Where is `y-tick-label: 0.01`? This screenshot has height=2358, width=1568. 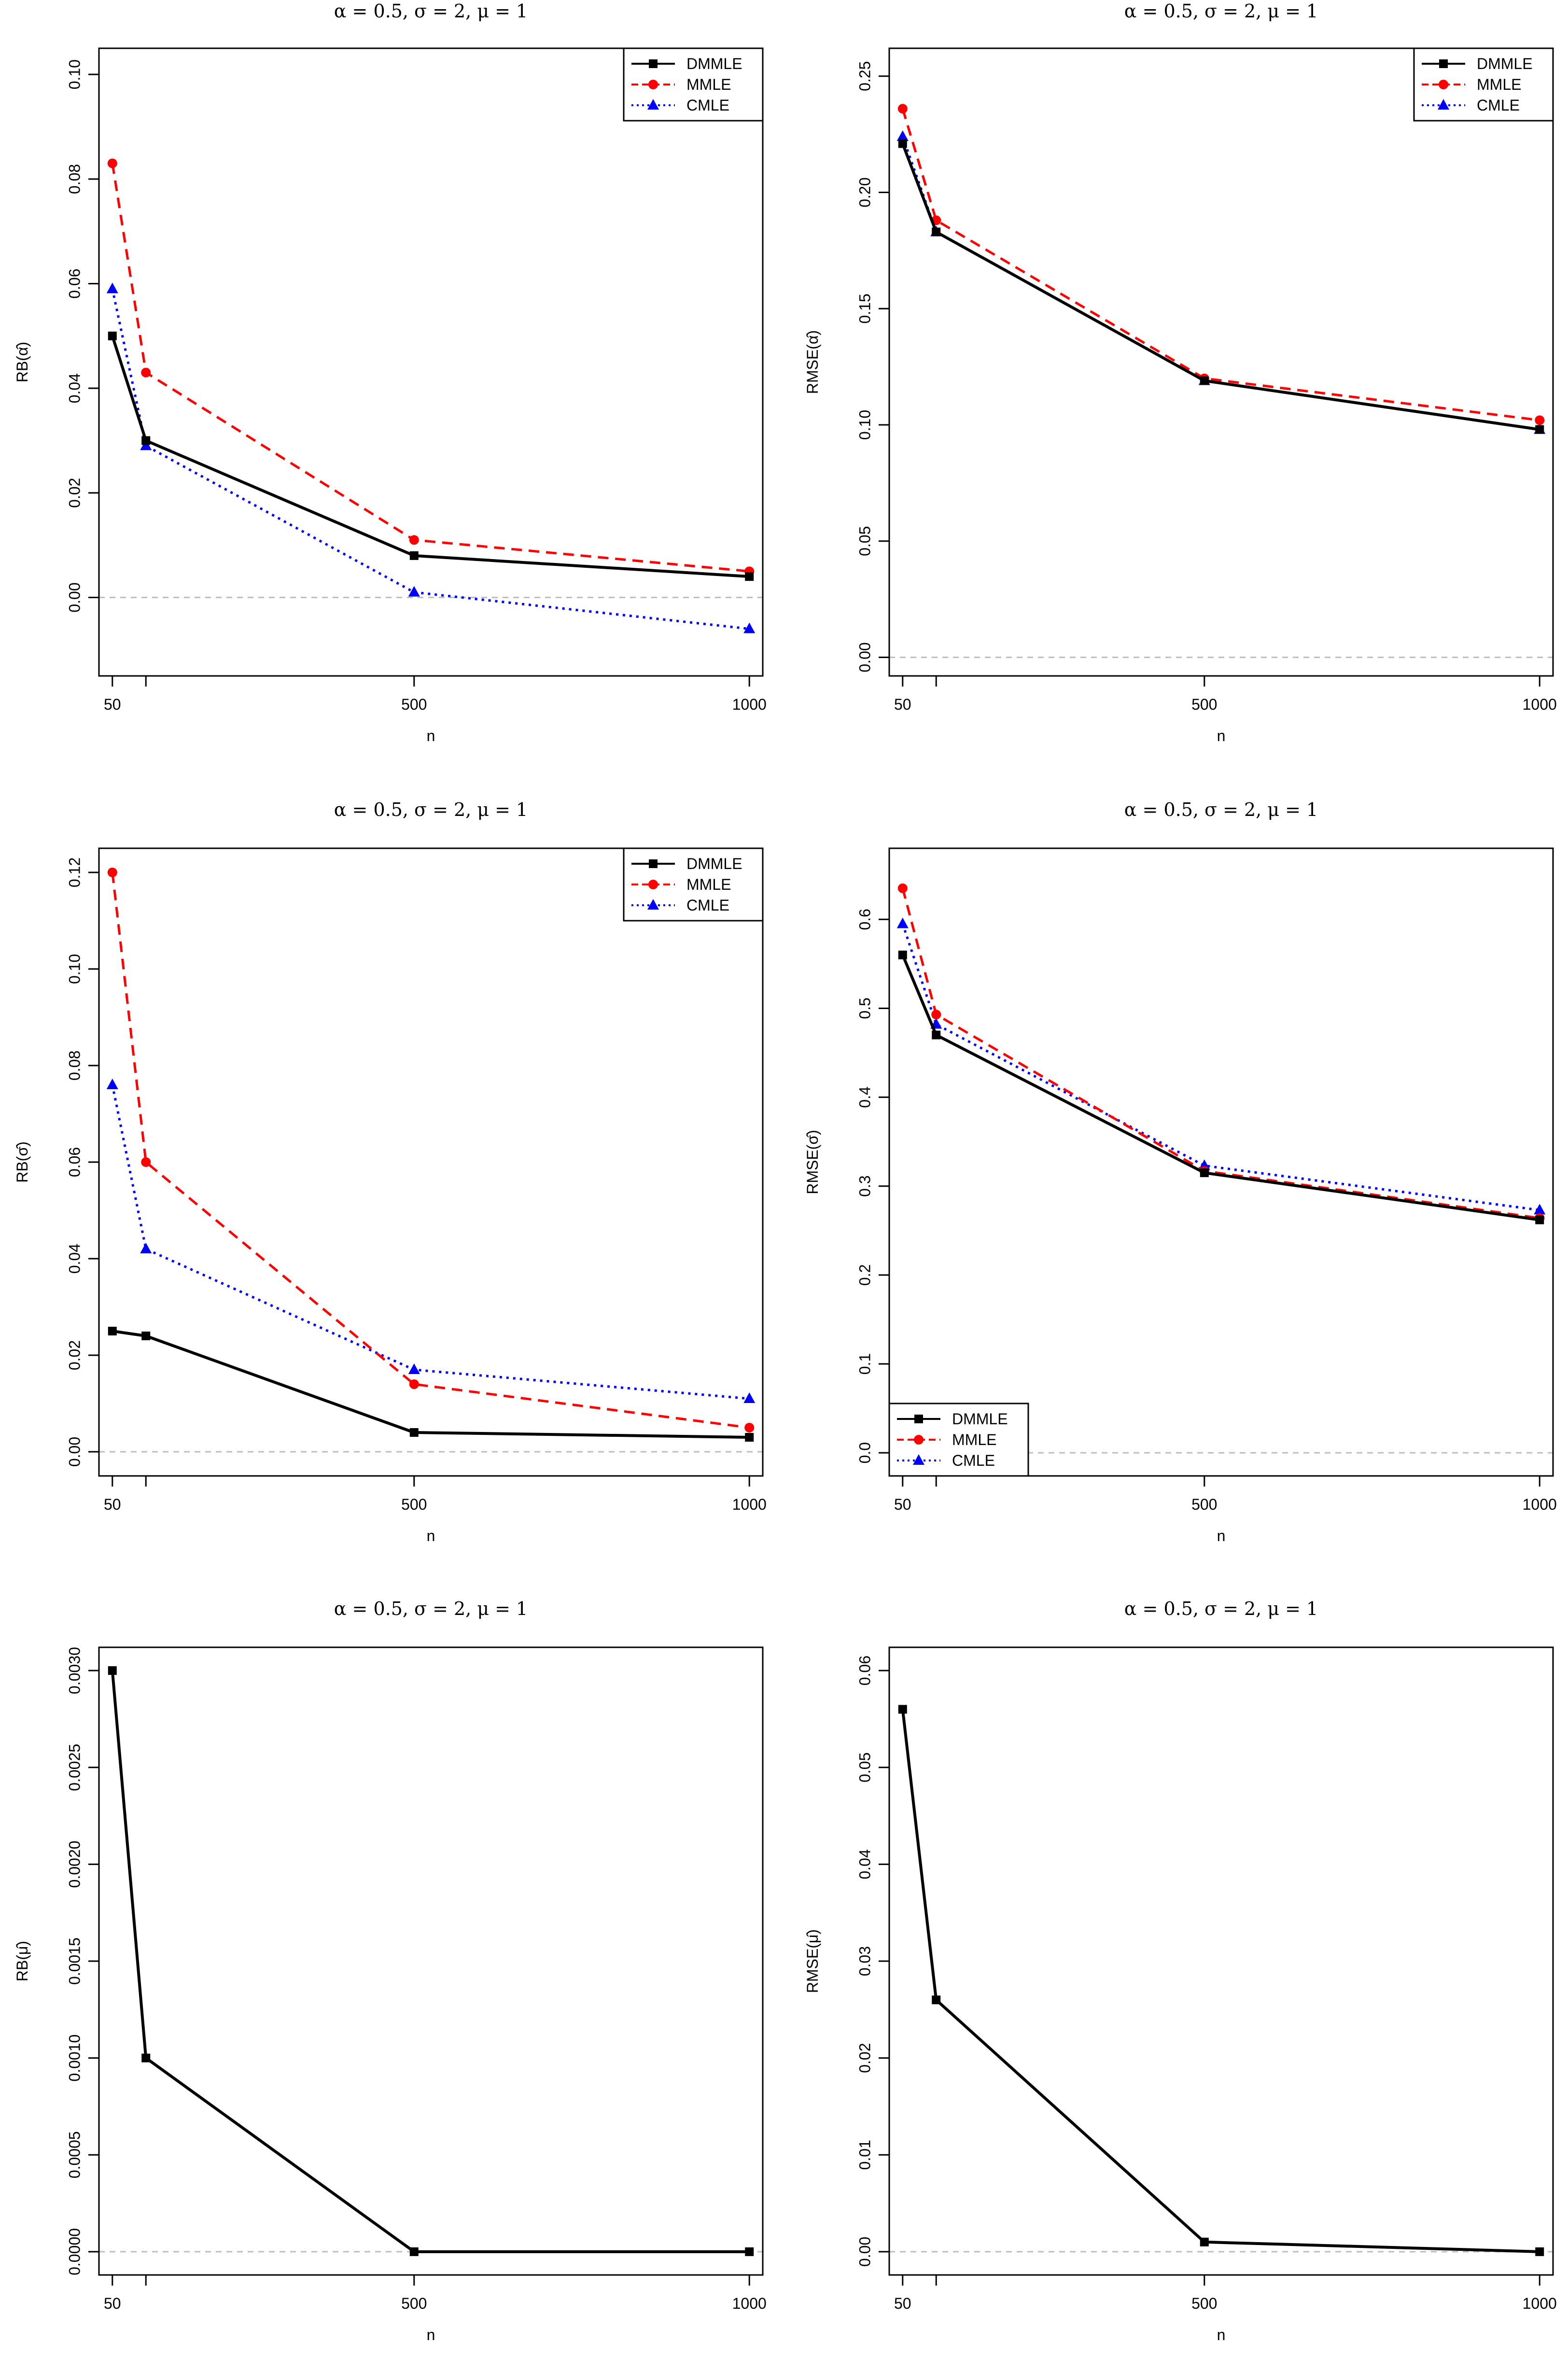 y-tick-label: 0.01 is located at coordinates (865, 2155).